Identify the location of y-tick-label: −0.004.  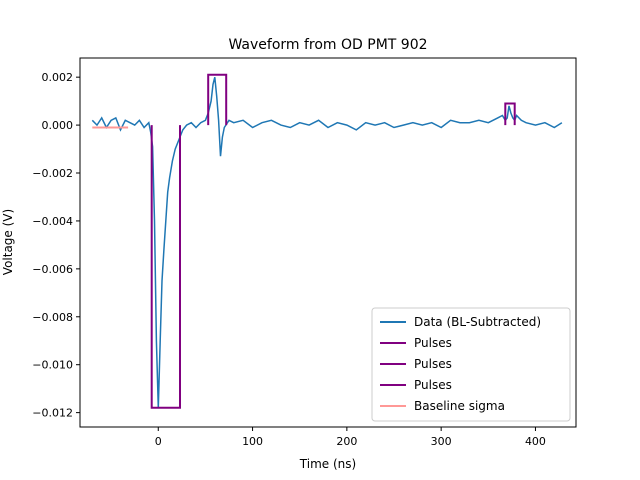
(52, 221).